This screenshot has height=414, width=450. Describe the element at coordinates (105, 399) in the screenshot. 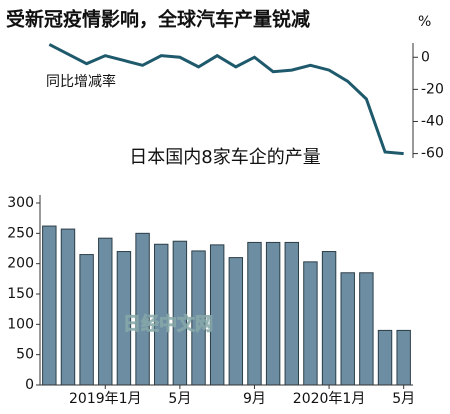

I see `x-tick-label: 2019年1月` at that location.